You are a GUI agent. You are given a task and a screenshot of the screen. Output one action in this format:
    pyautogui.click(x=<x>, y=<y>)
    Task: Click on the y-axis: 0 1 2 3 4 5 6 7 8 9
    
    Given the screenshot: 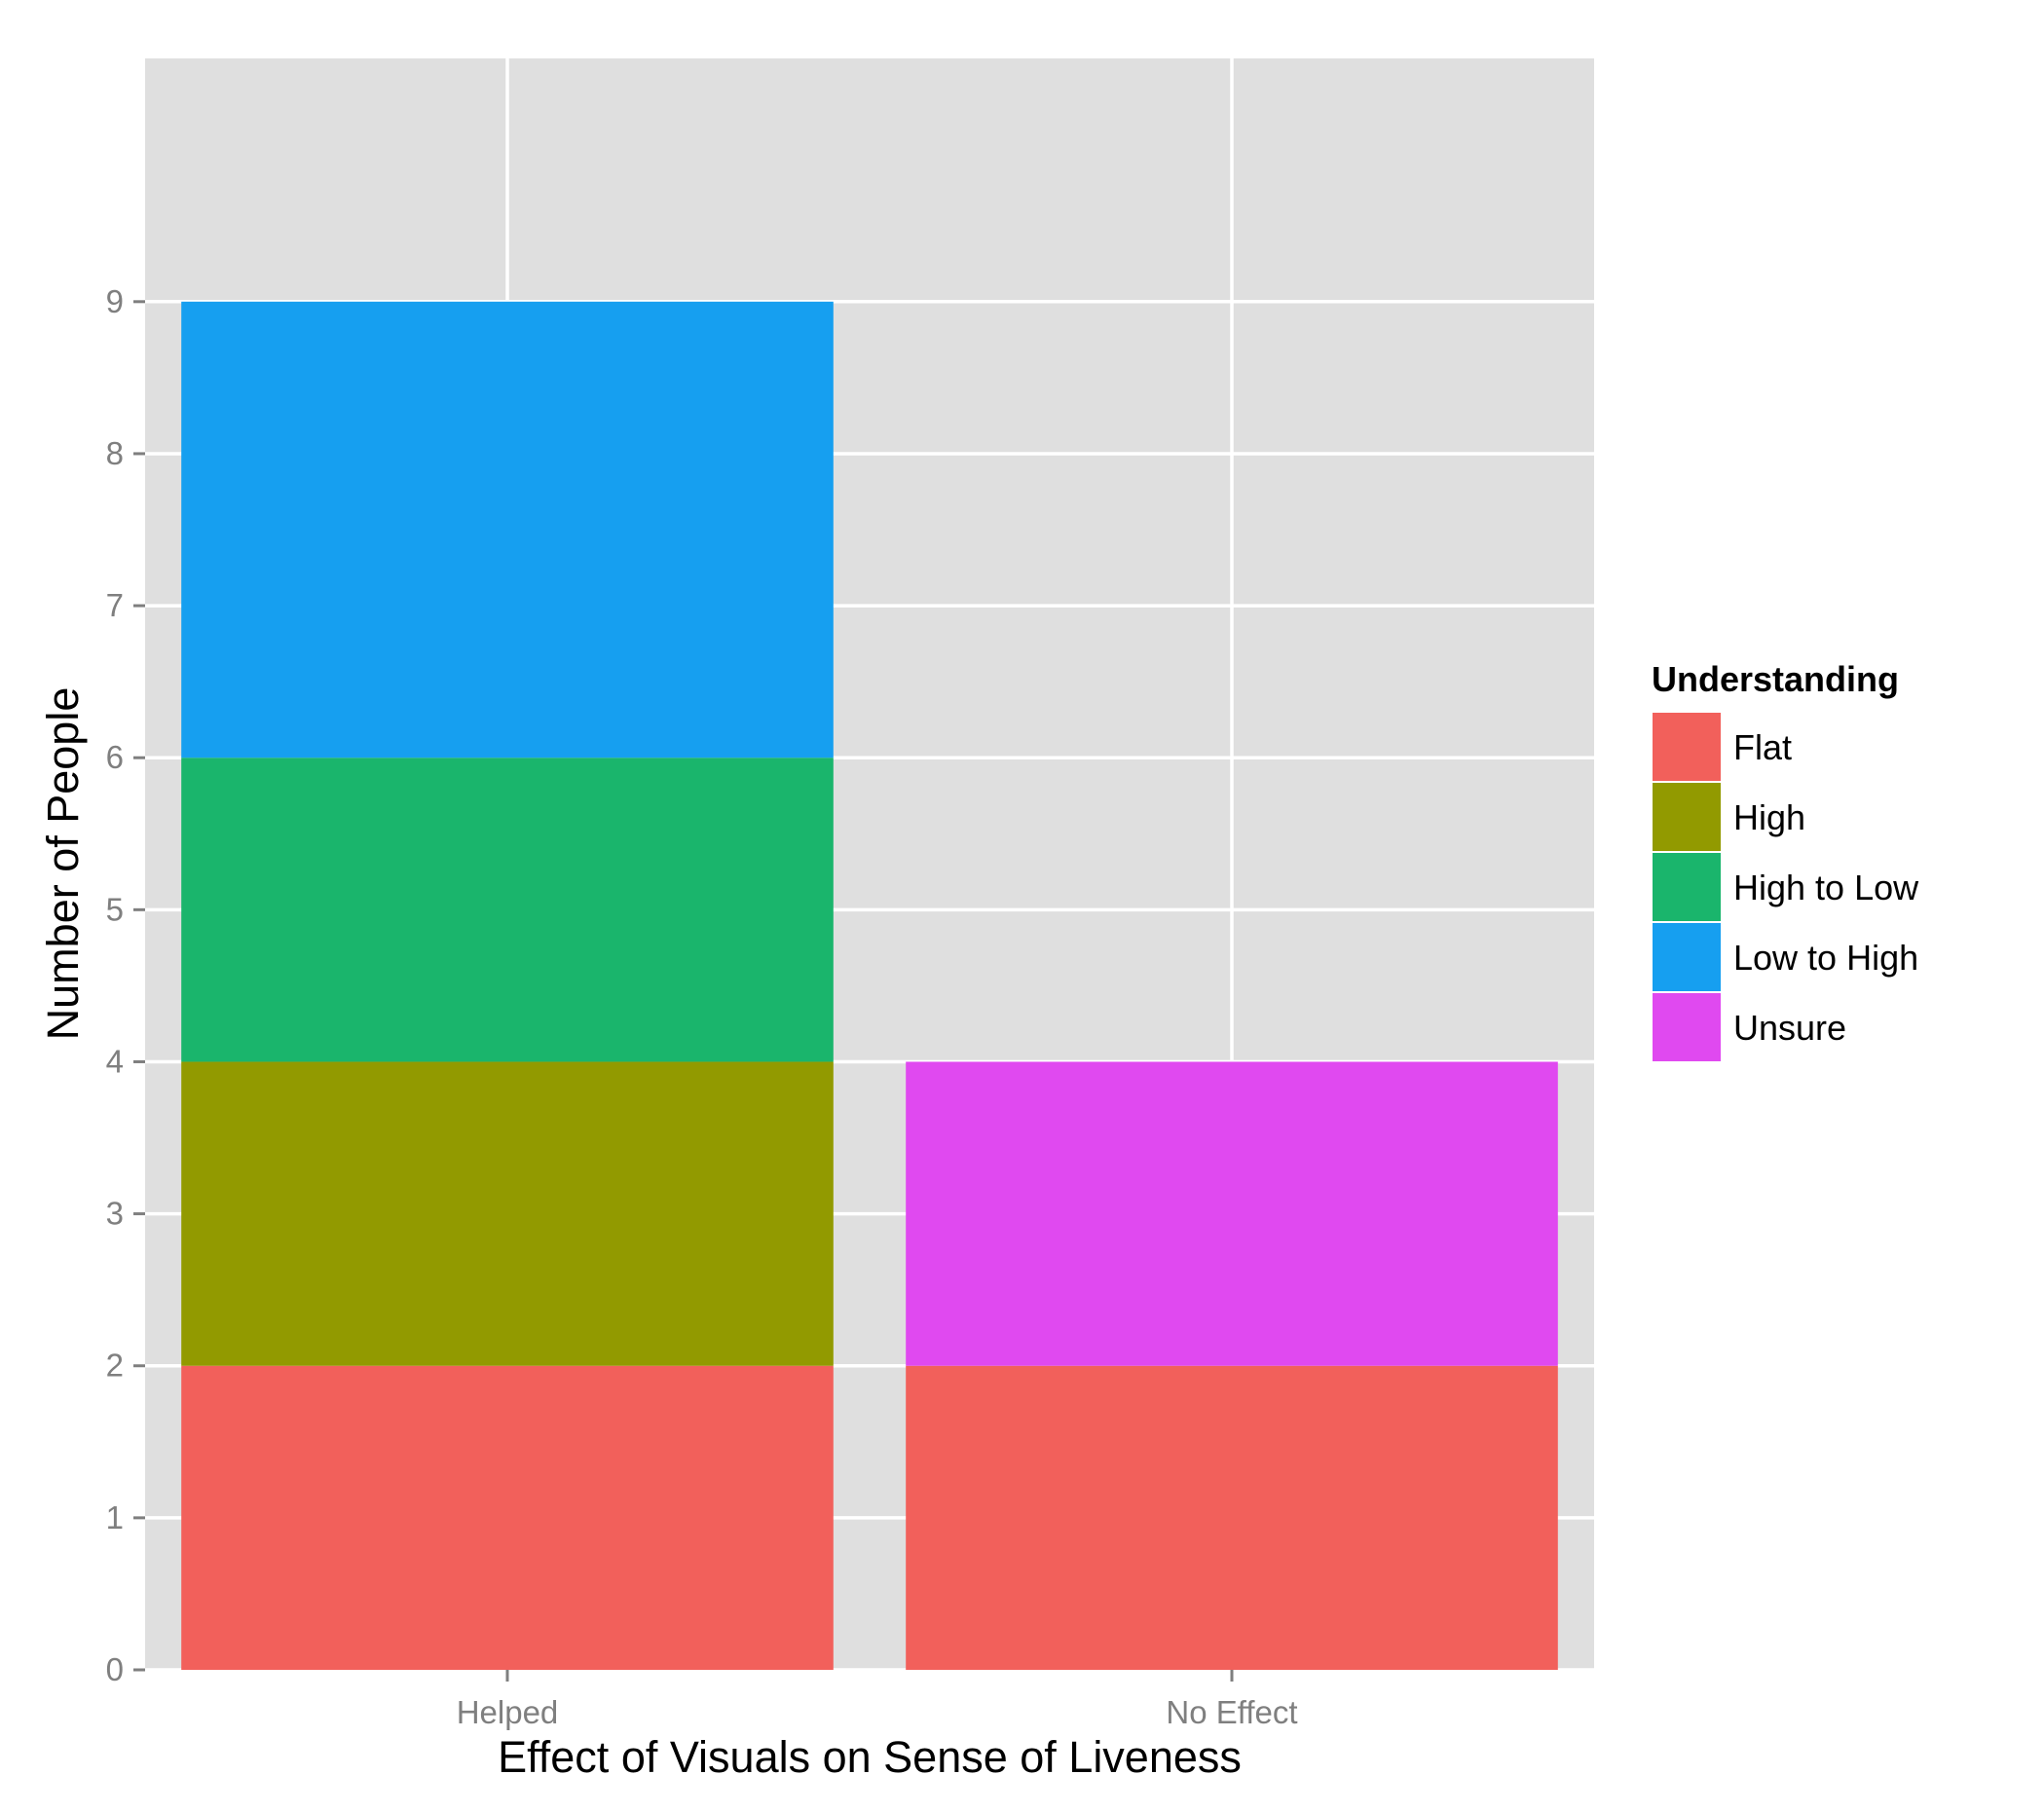 What is the action you would take?
    pyautogui.click(x=125, y=985)
    